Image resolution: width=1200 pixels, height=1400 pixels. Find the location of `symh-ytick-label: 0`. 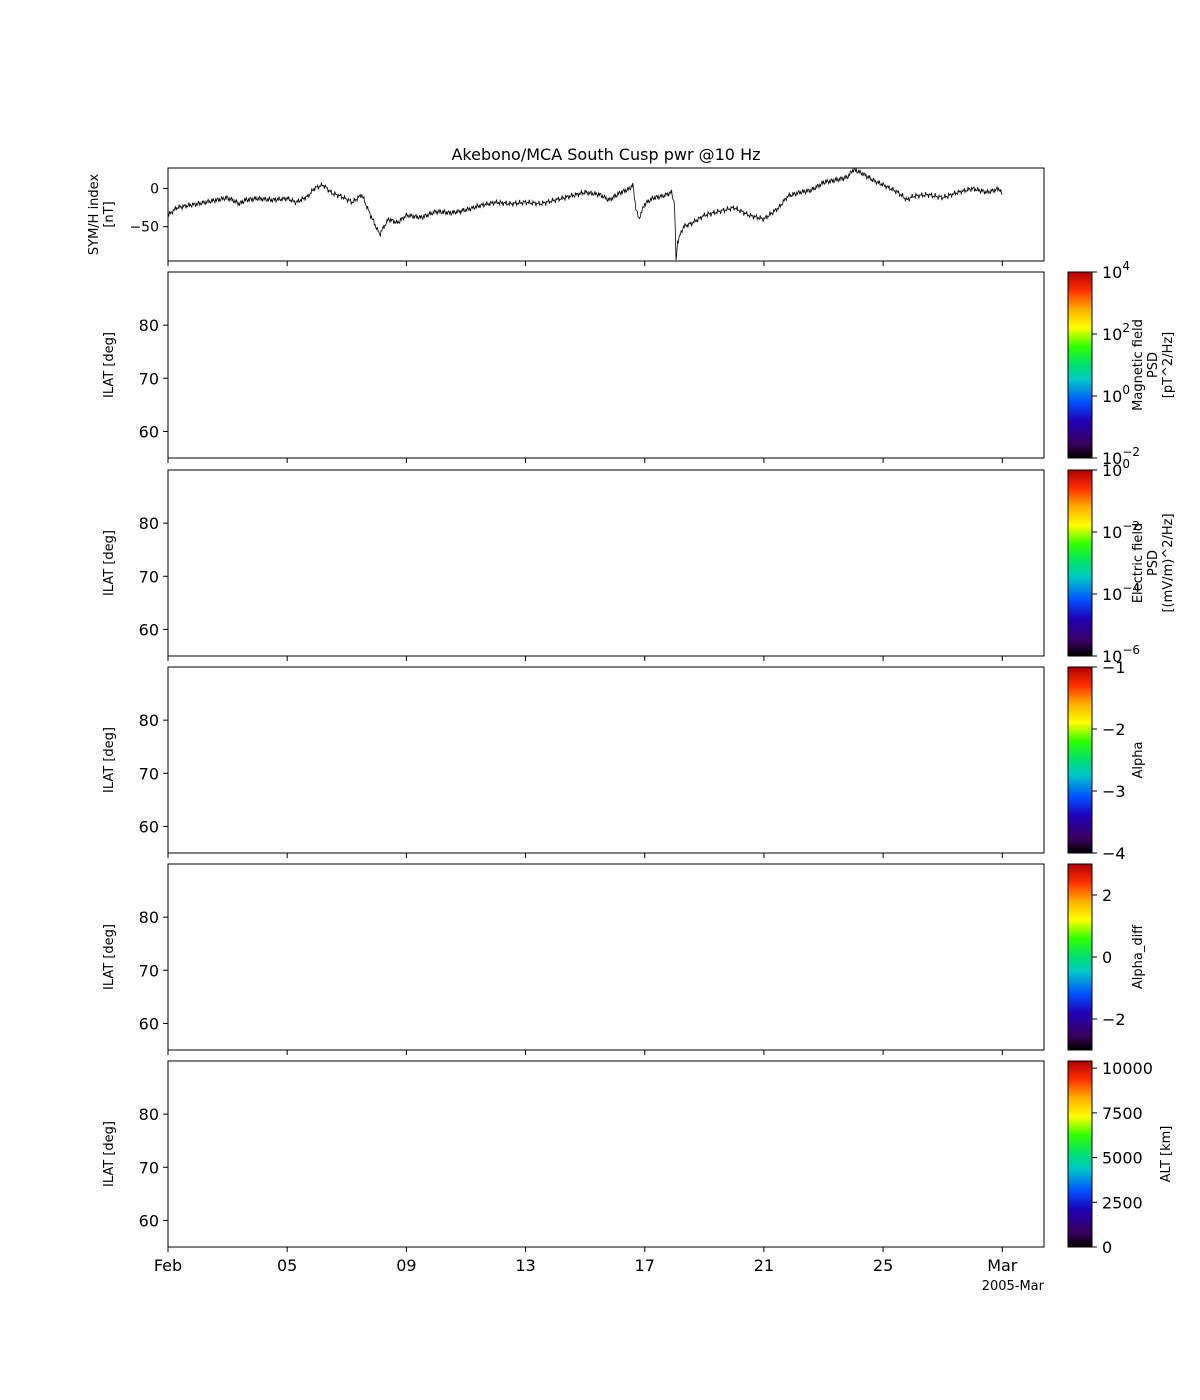

symh-ytick-label: 0 is located at coordinates (154, 190).